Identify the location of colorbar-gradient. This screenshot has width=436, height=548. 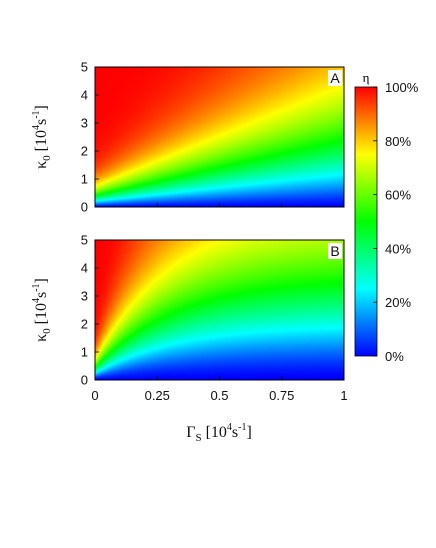
(366, 221).